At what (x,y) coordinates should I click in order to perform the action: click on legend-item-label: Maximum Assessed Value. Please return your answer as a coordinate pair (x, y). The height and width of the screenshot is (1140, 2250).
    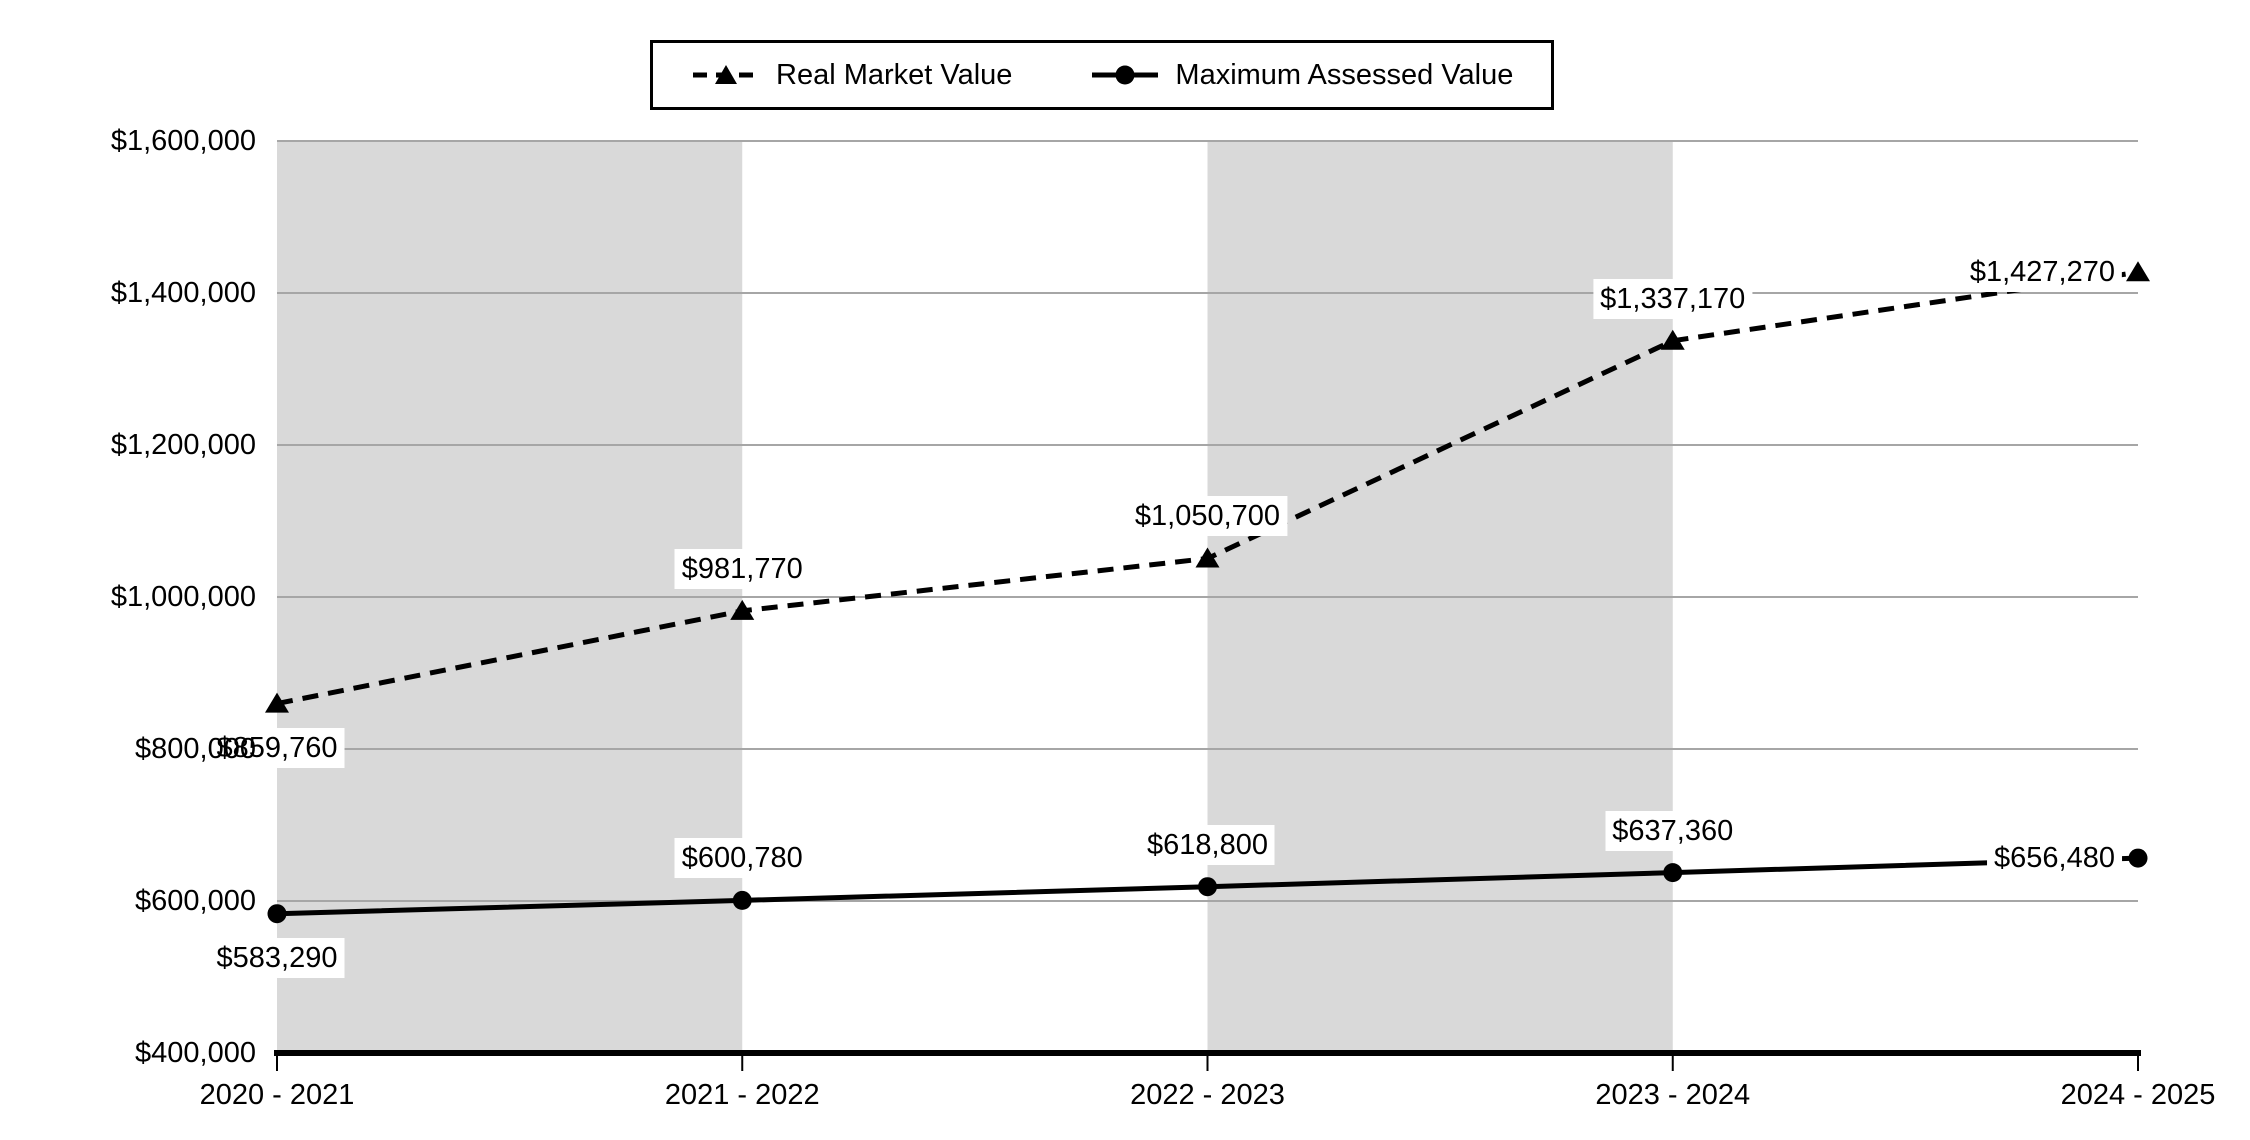
    Looking at the image, I should click on (1344, 75).